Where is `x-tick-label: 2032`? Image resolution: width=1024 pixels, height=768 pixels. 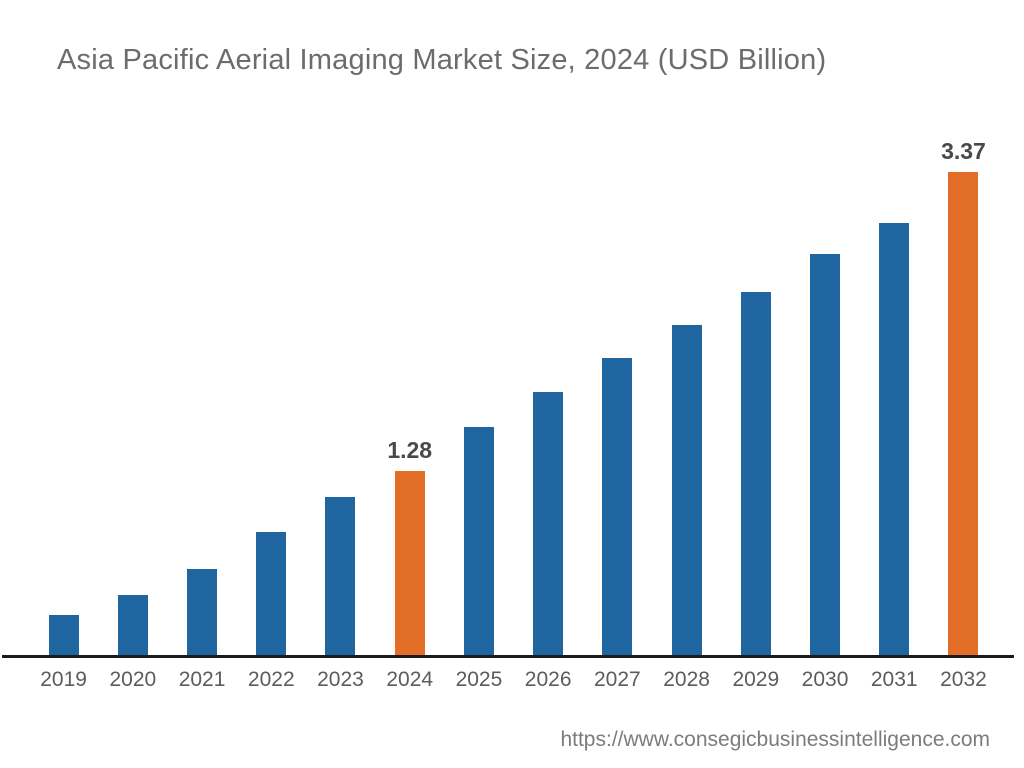 x-tick-label: 2032 is located at coordinates (963, 679).